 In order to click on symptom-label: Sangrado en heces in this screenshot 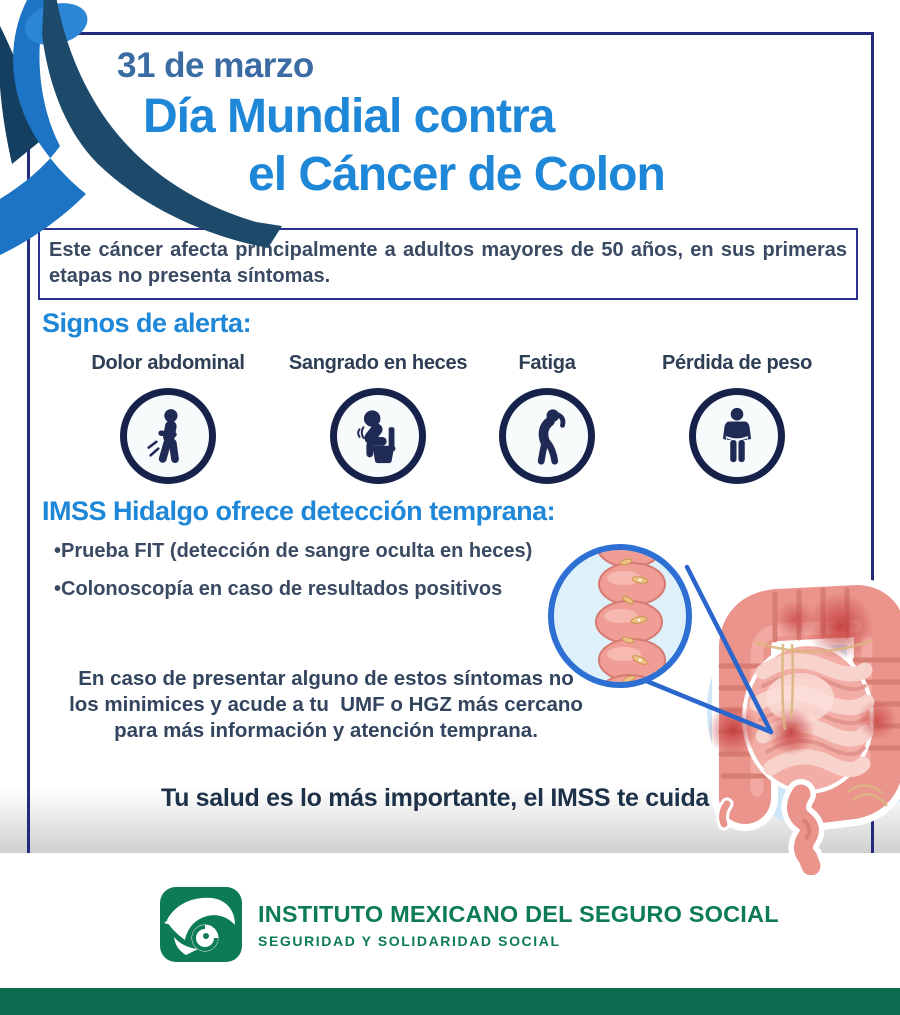, I will do `click(378, 363)`.